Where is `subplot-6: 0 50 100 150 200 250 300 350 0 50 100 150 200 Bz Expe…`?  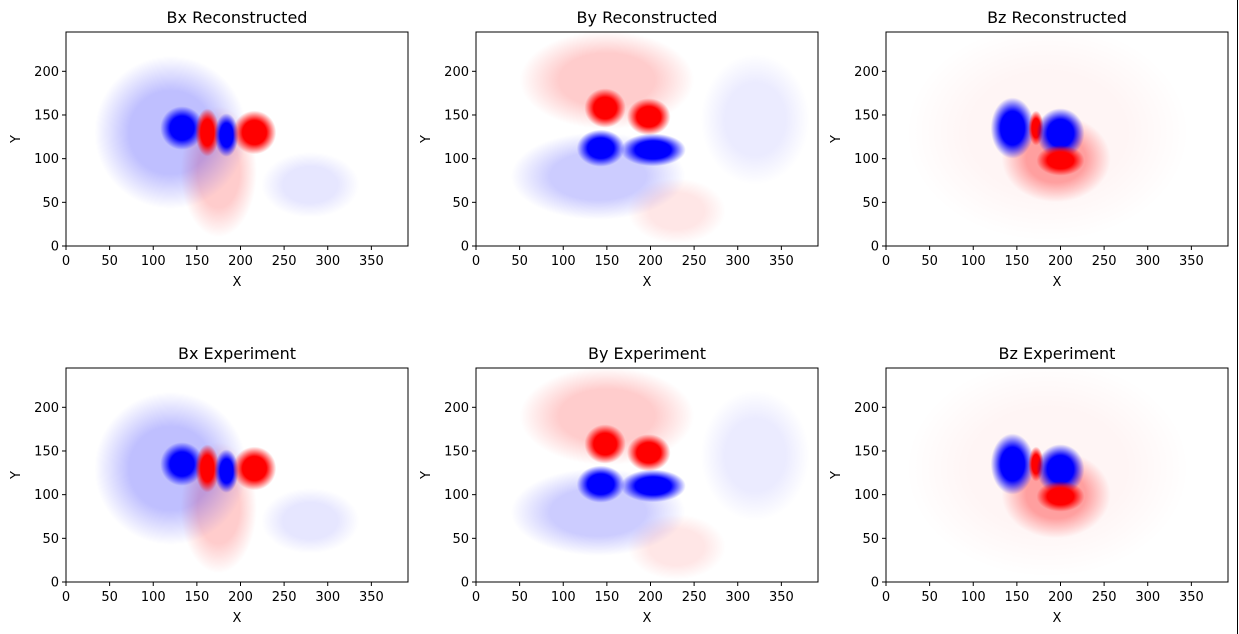
subplot-6: 0 50 100 150 200 250 300 350 0 50 100 150 200 Bz Expe… is located at coordinates (1029, 485).